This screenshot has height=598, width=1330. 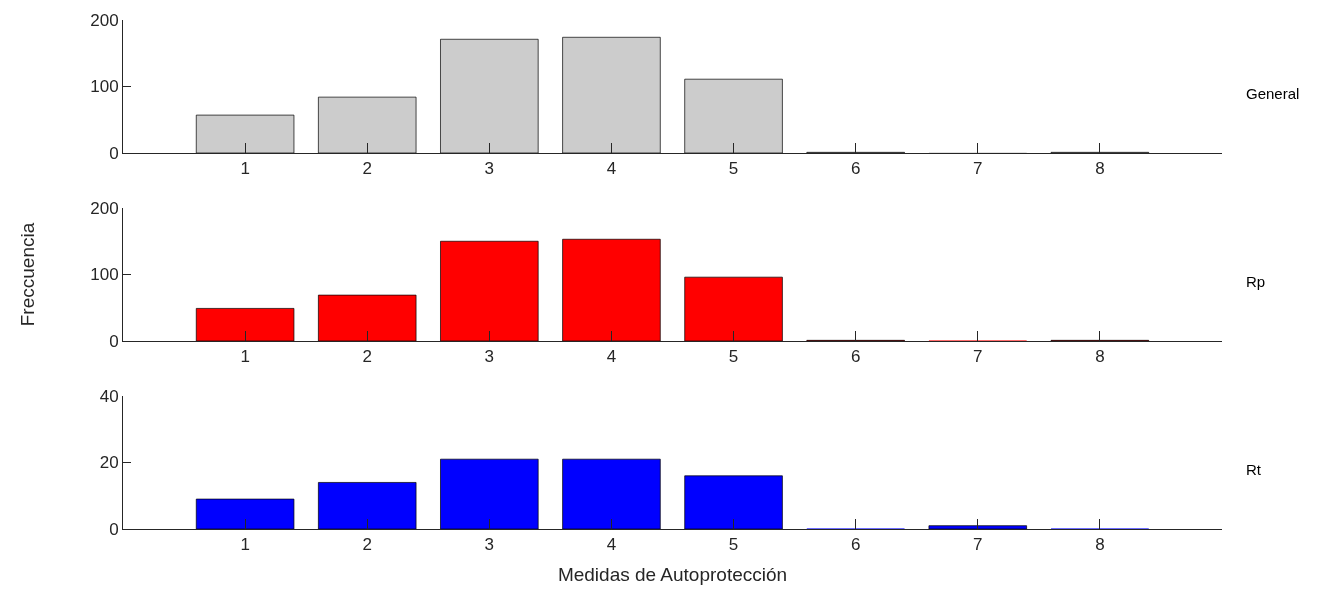 What do you see at coordinates (28, 274) in the screenshot?
I see `y-axis-title: Freccuencia` at bounding box center [28, 274].